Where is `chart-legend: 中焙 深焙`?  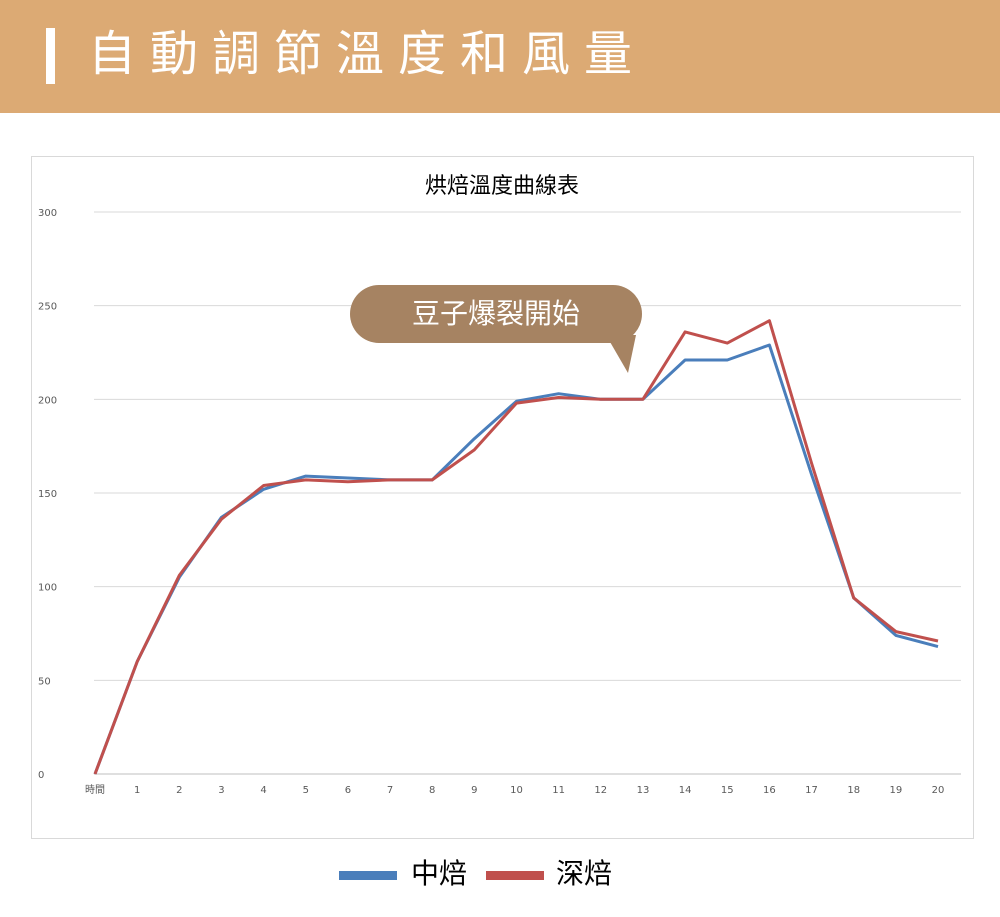 chart-legend: 中焙 深焙 is located at coordinates (500, 875).